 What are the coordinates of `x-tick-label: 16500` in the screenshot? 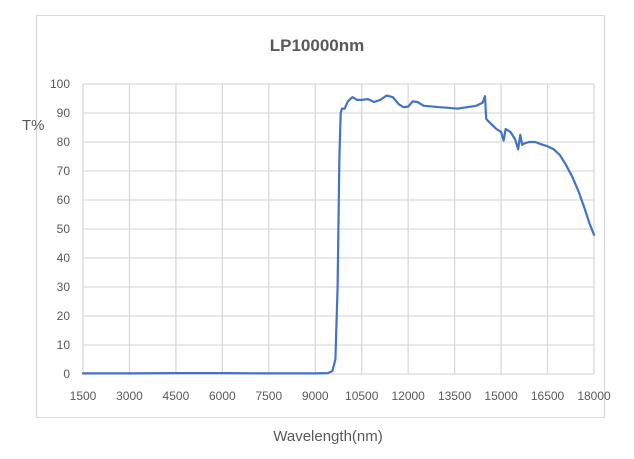 It's located at (548, 396).